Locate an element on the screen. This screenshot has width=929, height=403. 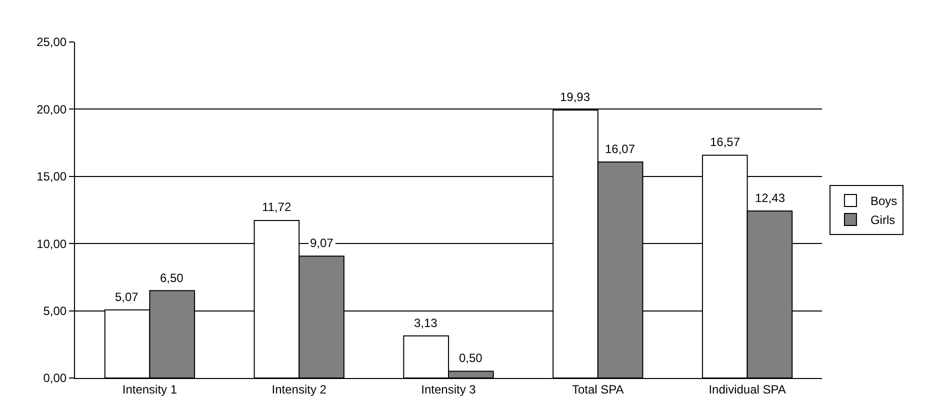
data-label: 9,07 is located at coordinates (322, 243).